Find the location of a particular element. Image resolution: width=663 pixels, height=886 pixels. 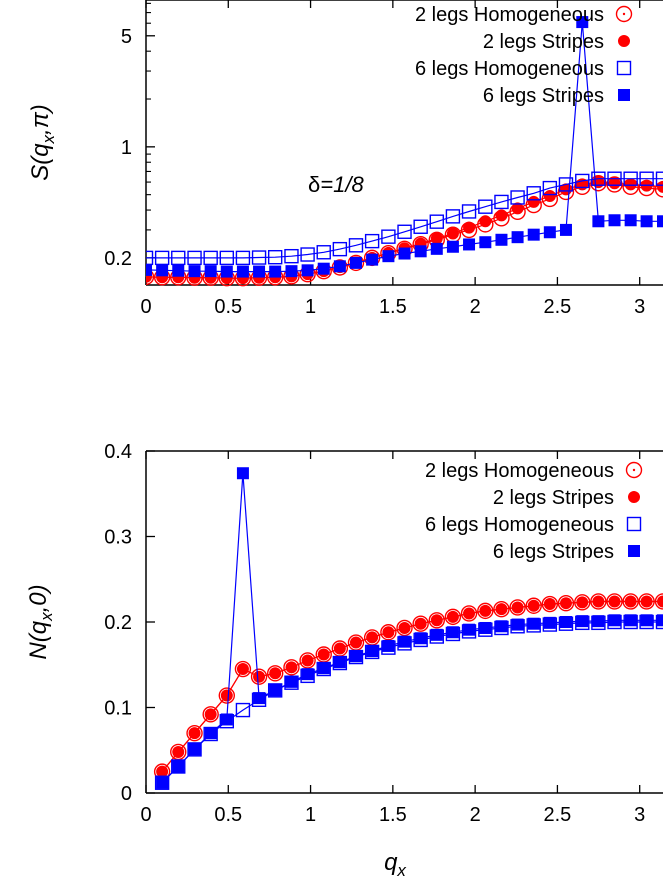

panel-1-legend-label-3: 6 legs Homogeneous is located at coordinates (509, 69).